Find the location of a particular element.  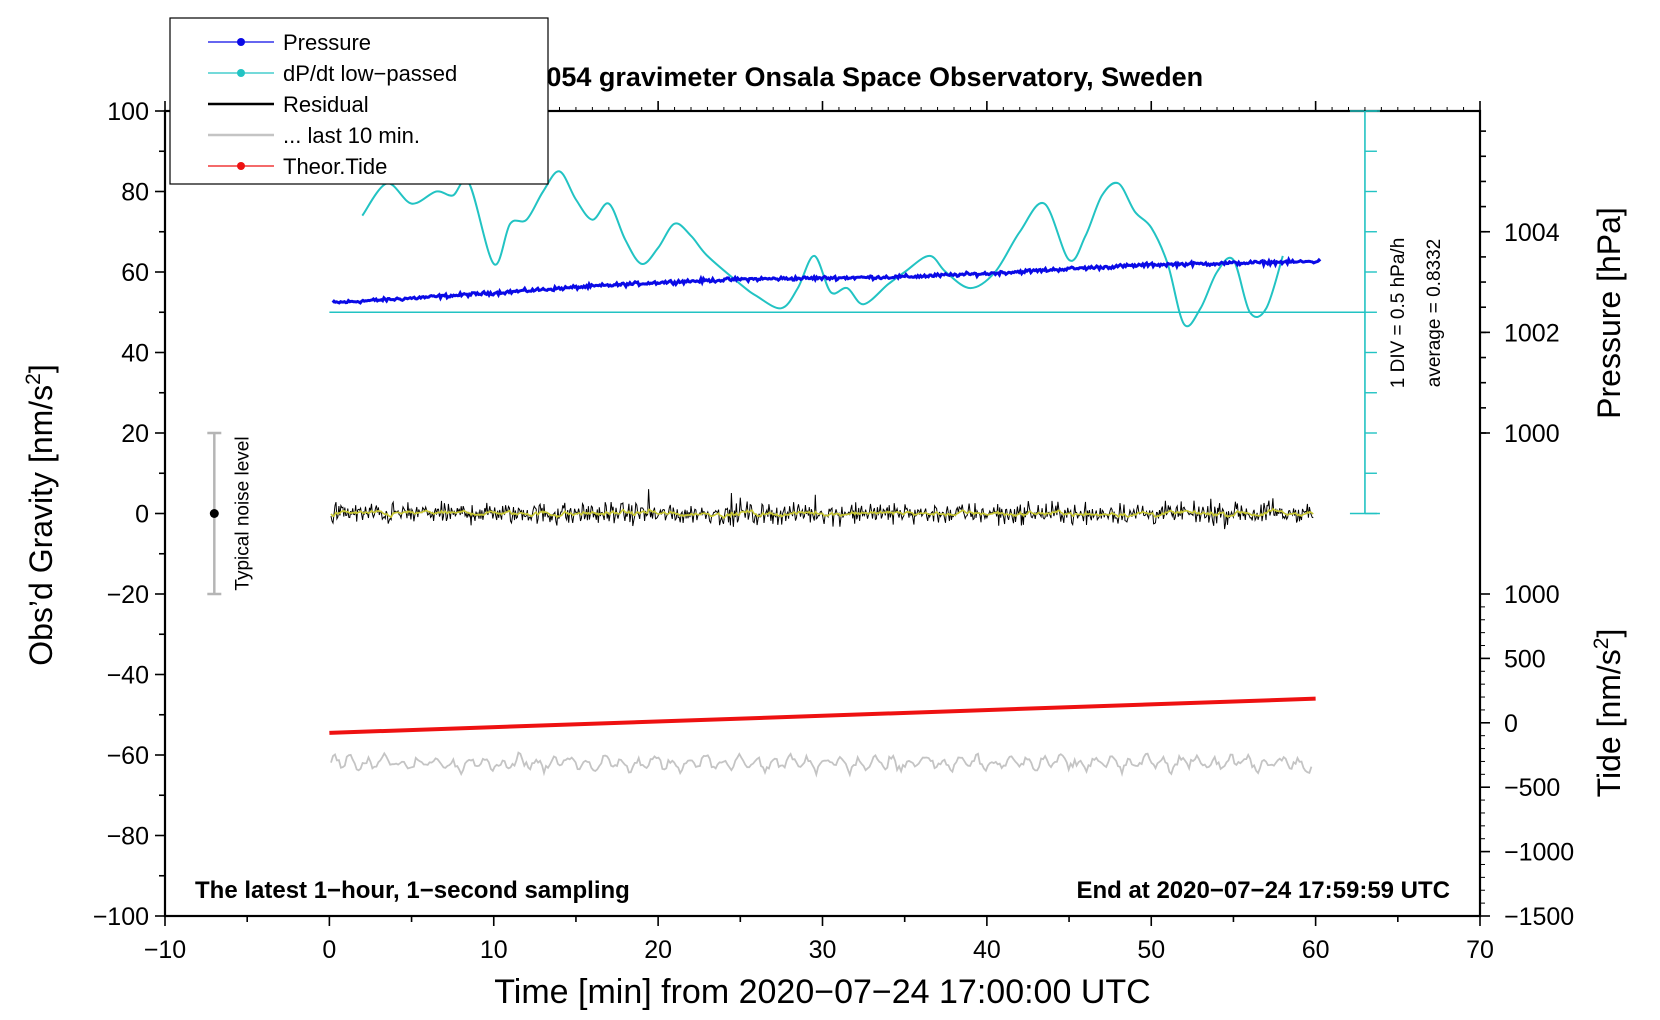

x-tick-label: 10 is located at coordinates (494, 950).